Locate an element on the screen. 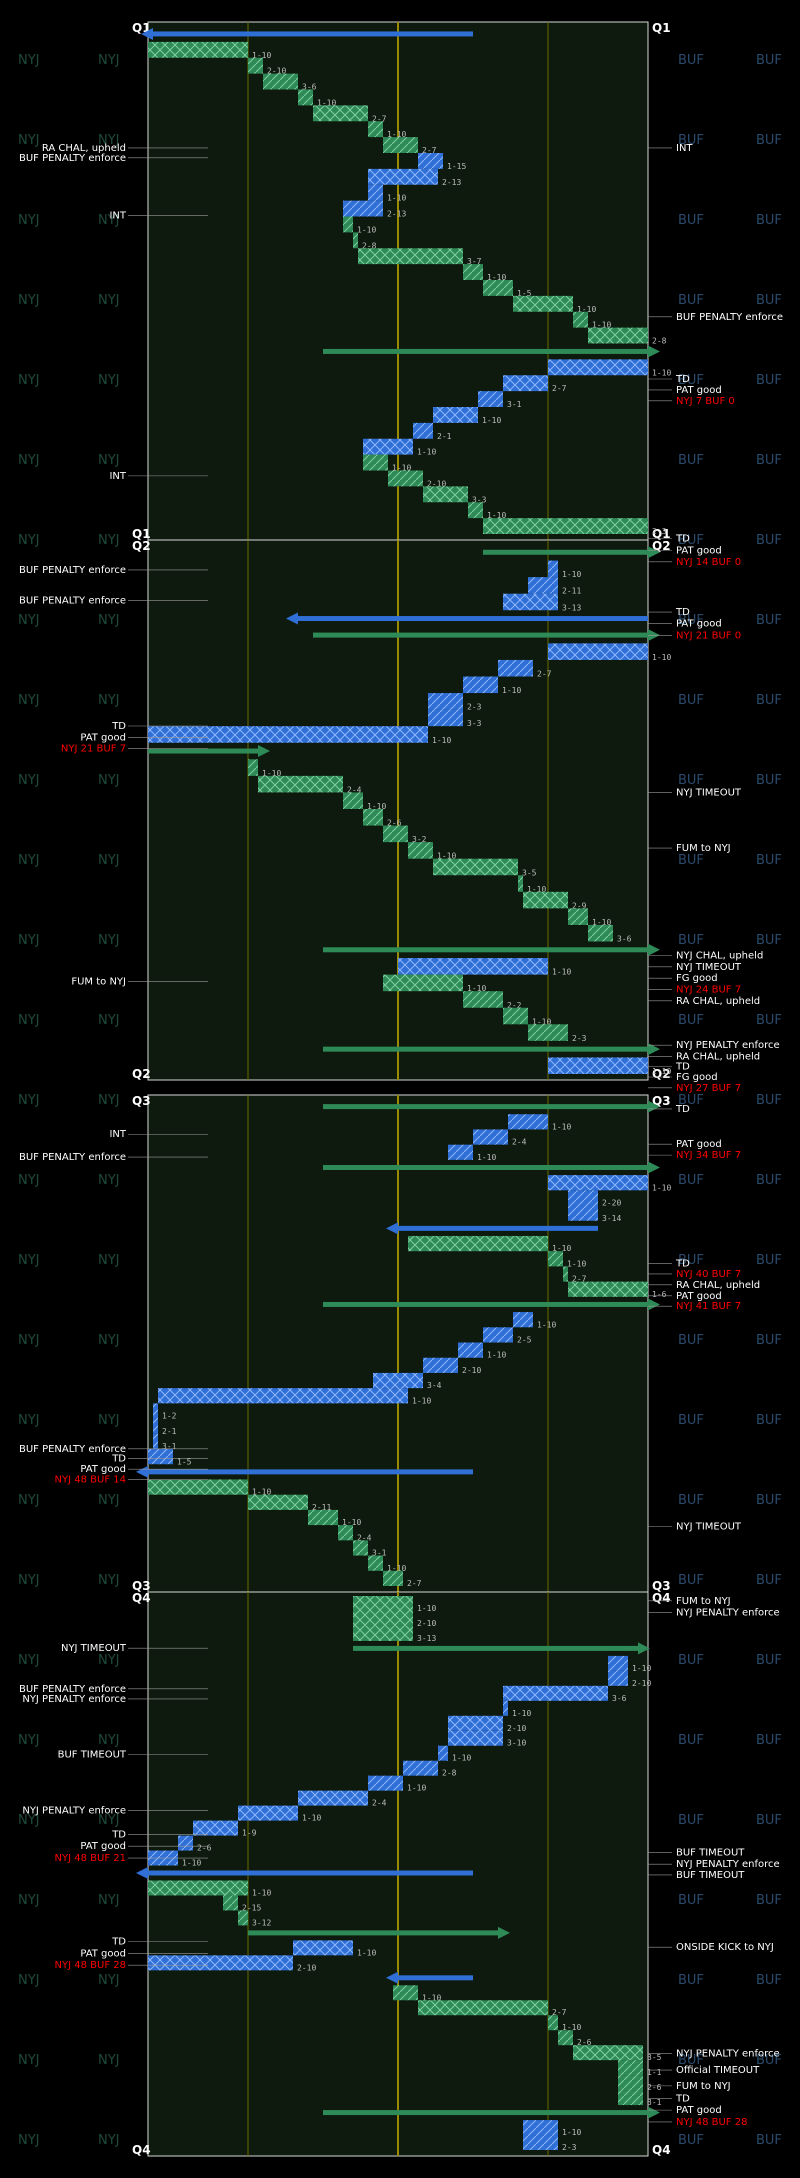 Image resolution: width=800 pixels, height=2178 pixels. down-distance-label: 2-6 is located at coordinates (394, 823).